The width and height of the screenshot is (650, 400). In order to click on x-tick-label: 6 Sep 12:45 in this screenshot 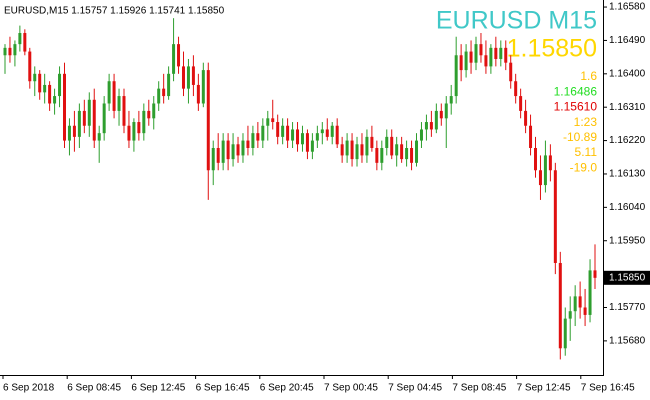, I will do `click(158, 388)`.